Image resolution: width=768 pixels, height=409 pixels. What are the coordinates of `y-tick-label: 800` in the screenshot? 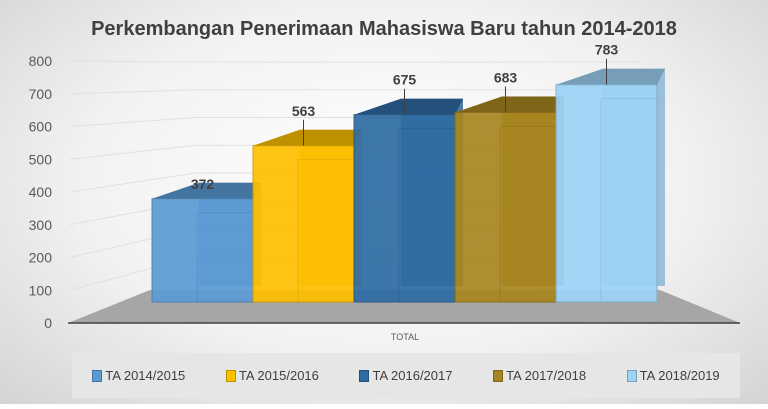 It's located at (41, 61).